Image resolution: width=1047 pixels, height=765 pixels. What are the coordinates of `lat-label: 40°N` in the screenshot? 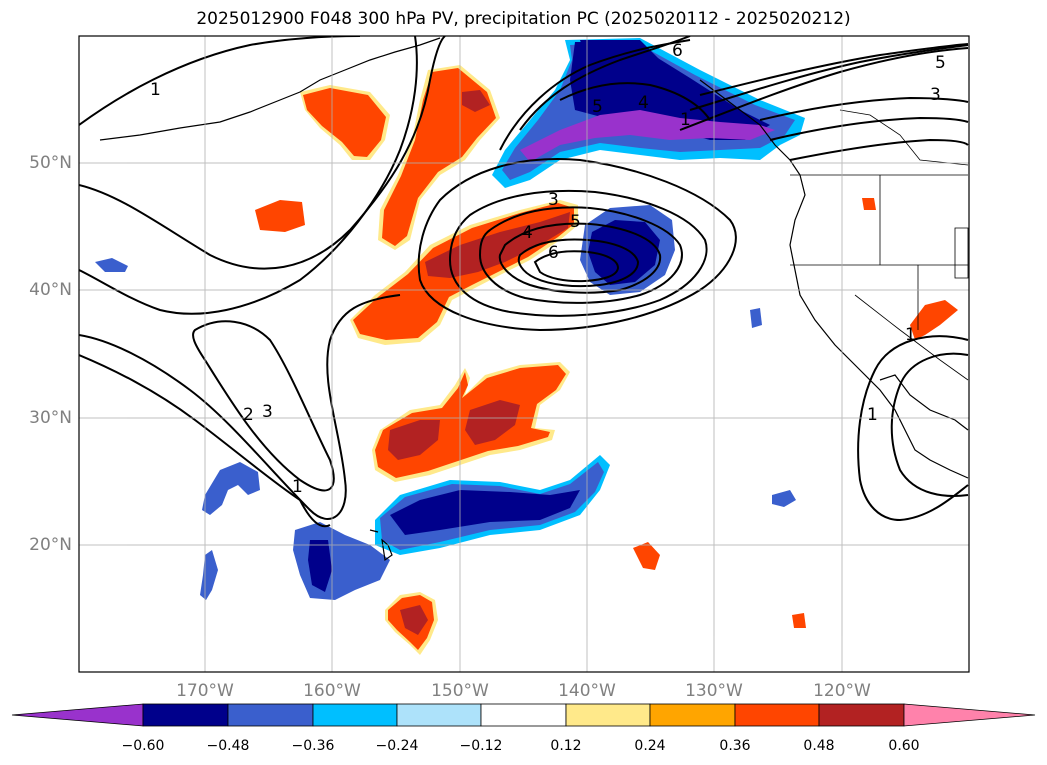 It's located at (50, 290).